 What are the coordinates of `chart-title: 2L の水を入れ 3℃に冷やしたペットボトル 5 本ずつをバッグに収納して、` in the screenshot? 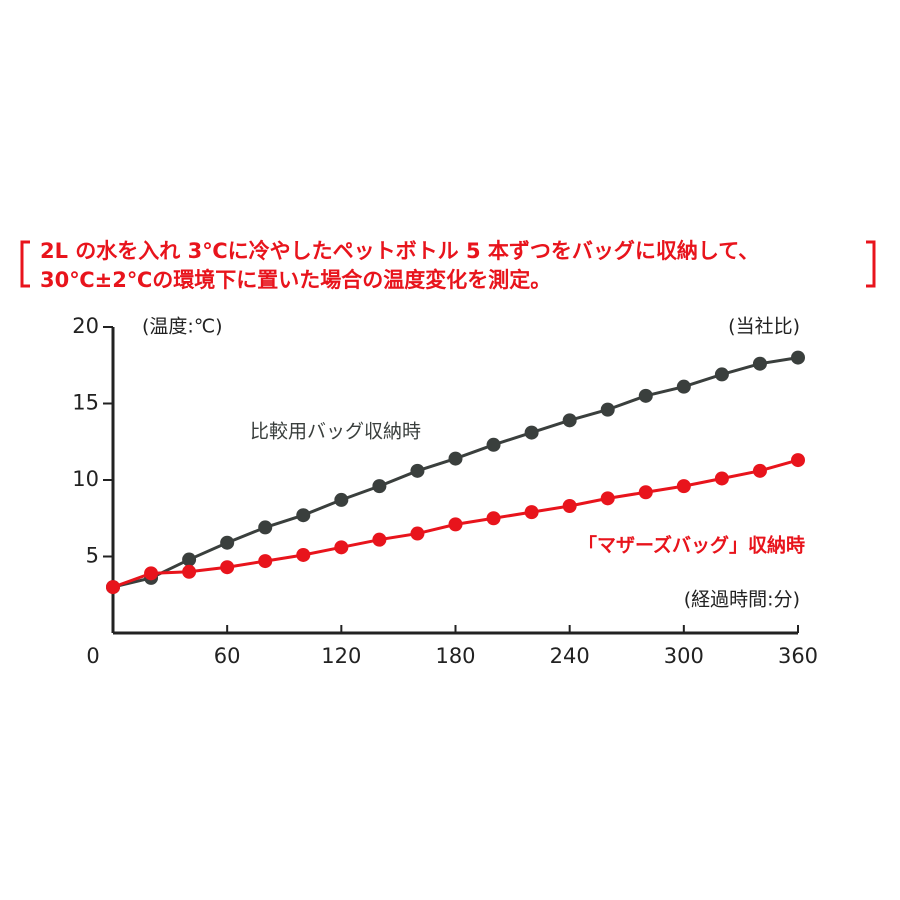 It's located at (399, 251).